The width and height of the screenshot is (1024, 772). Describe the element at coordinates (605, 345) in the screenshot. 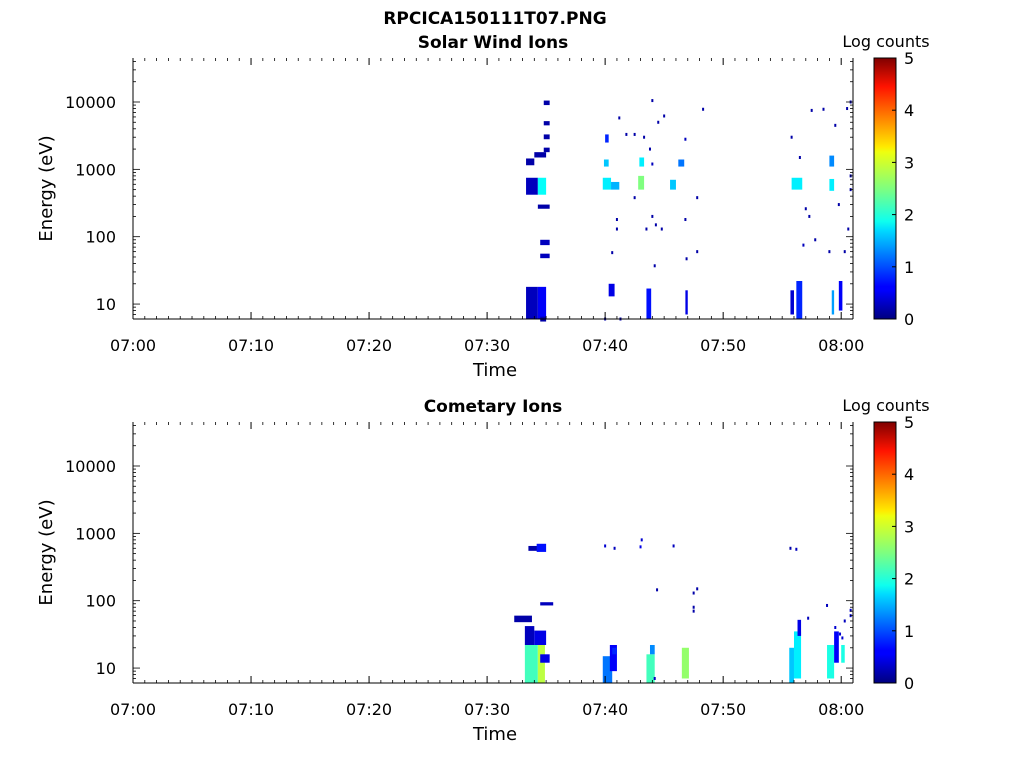

I see `x-tick-label: 07:40` at that location.